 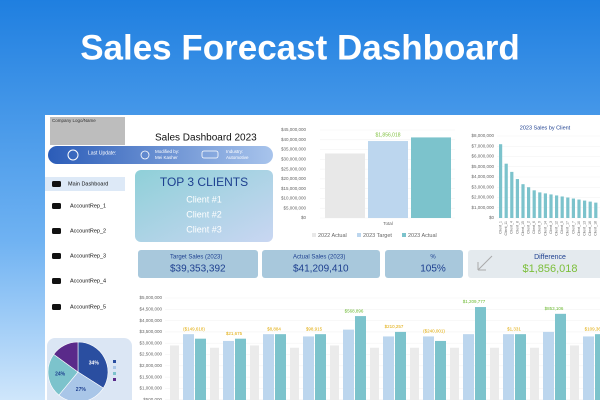 I want to click on chart-title: 2023 Sales by Client, so click(x=545, y=128).